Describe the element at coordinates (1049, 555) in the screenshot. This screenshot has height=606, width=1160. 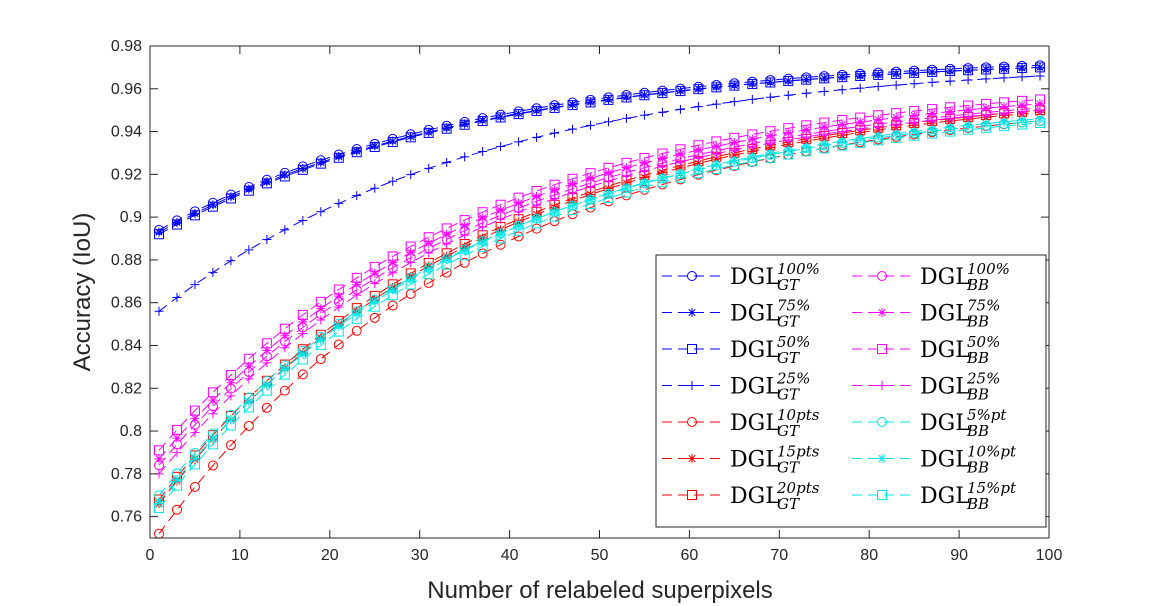
I see `x-tick-label: 100` at that location.